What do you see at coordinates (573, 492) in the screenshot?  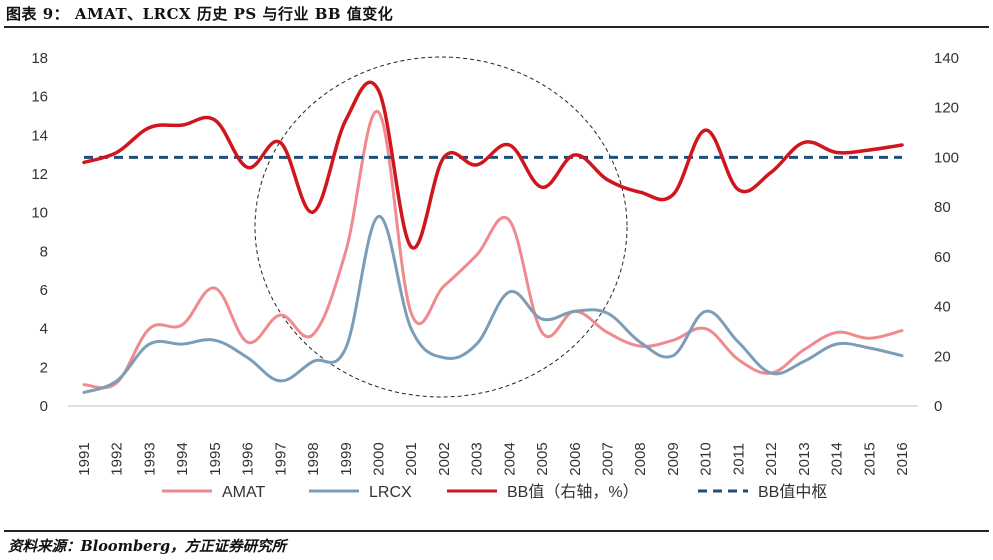 I see `legend-label: BB值（右轴，%）` at bounding box center [573, 492].